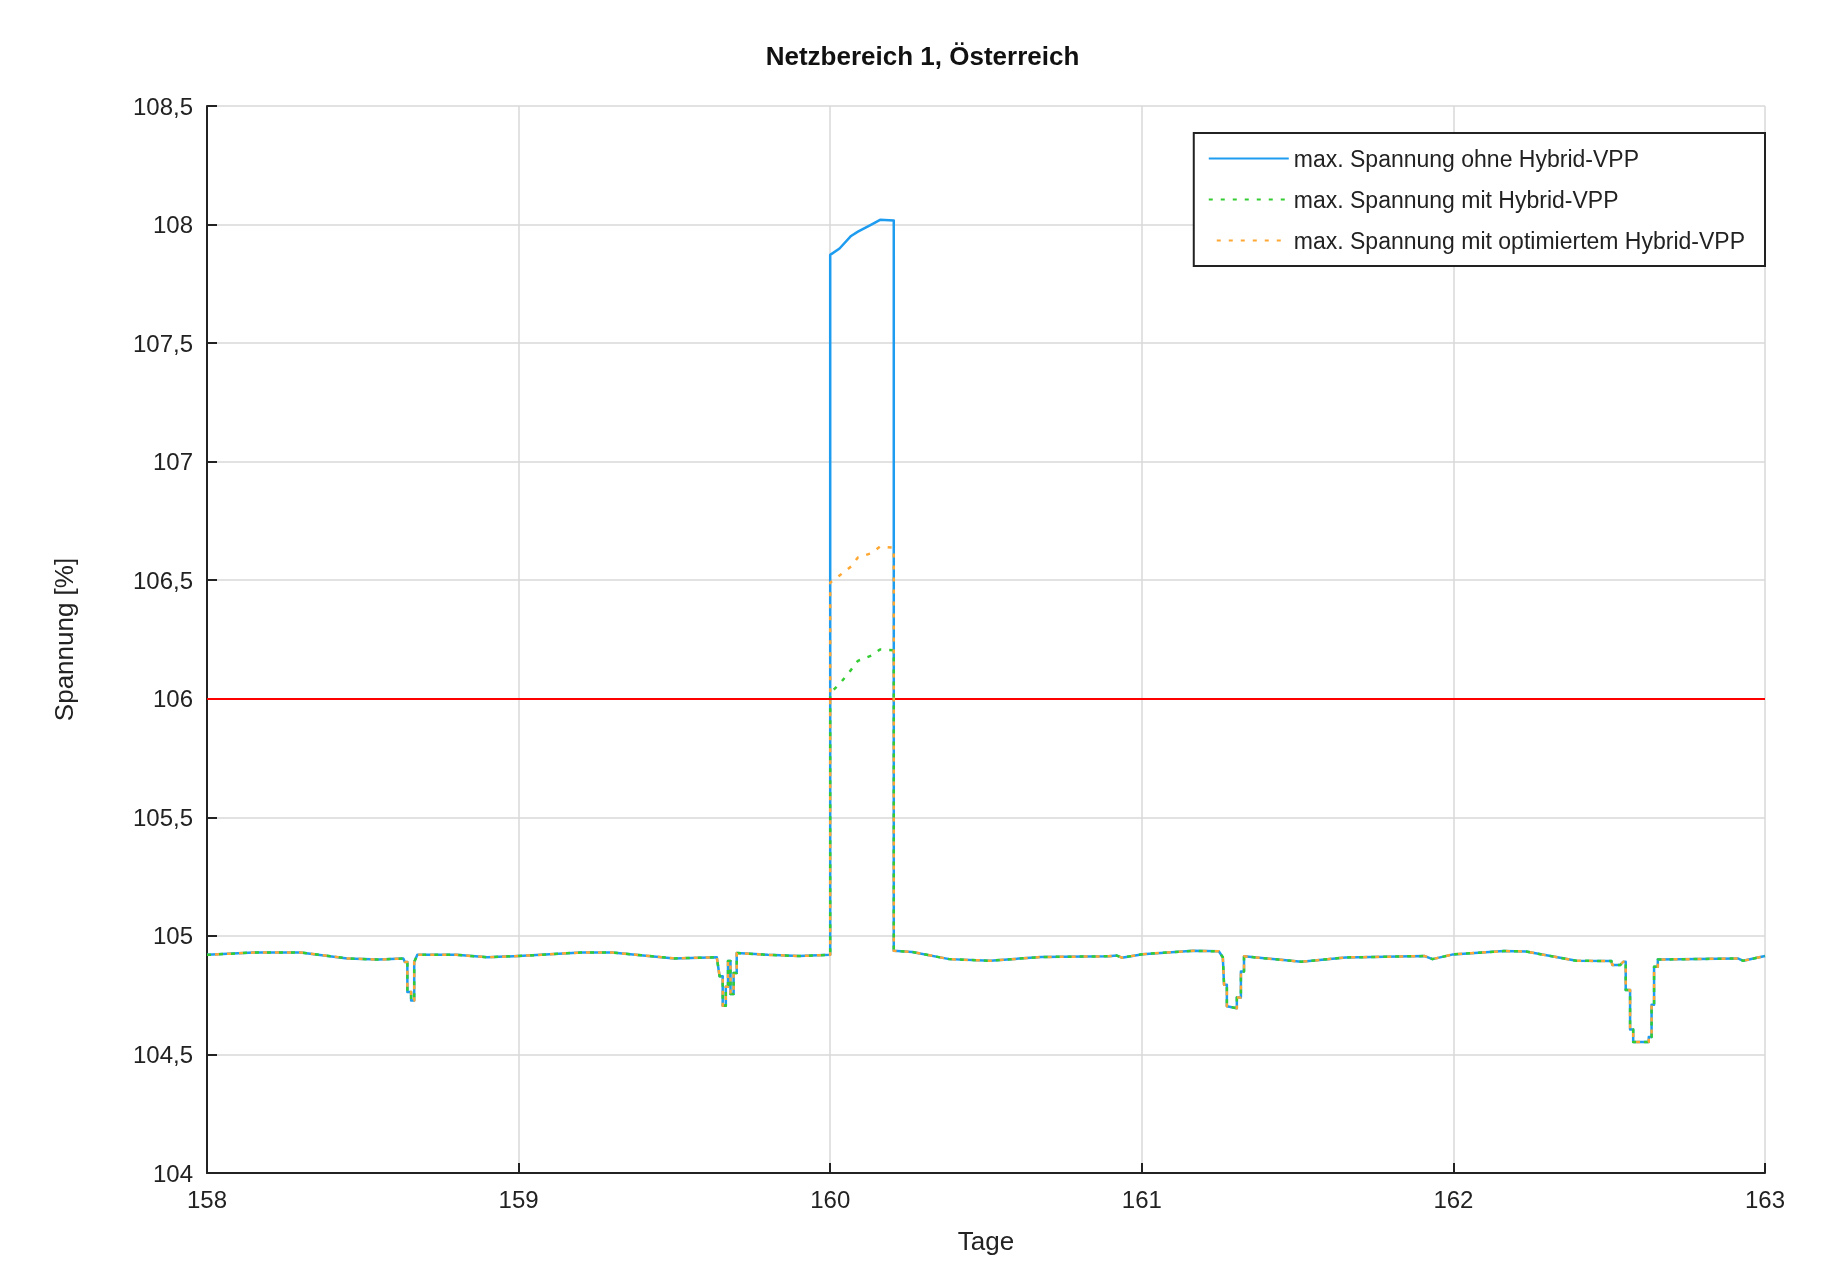 The height and width of the screenshot is (1267, 1845). What do you see at coordinates (1141, 1199) in the screenshot?
I see `x-tick-label: 161` at bounding box center [1141, 1199].